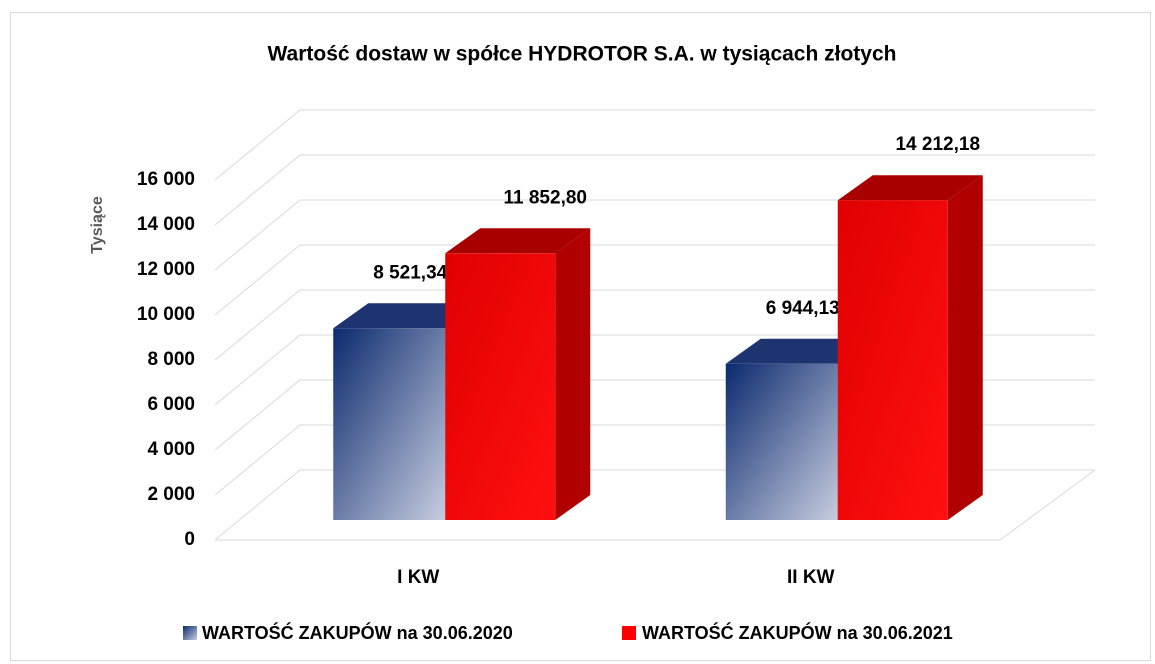  Describe the element at coordinates (166, 269) in the screenshot. I see `y-tick-label: 12 000` at that location.